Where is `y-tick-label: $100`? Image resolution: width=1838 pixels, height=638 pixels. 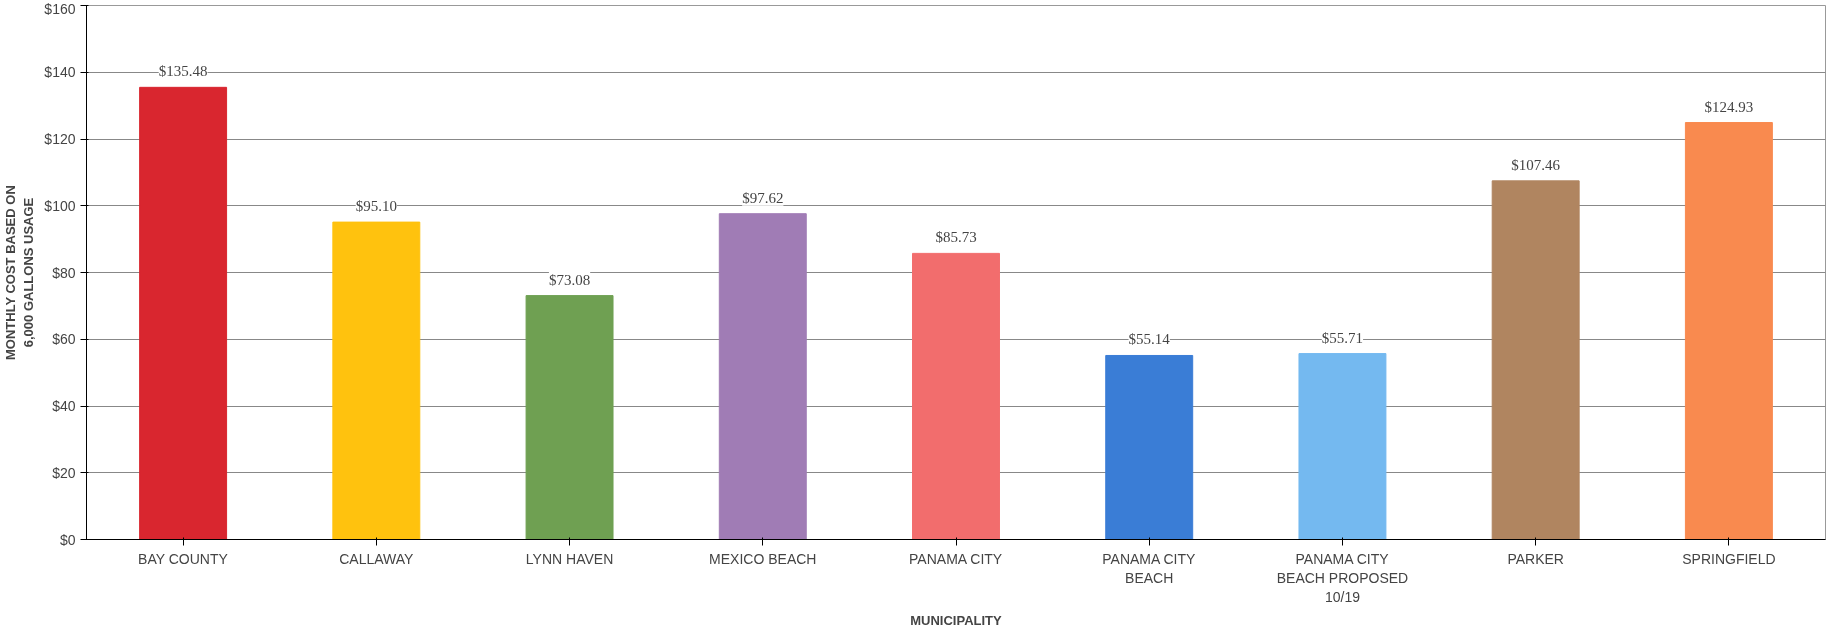 y-tick-label: $100 is located at coordinates (60, 205).